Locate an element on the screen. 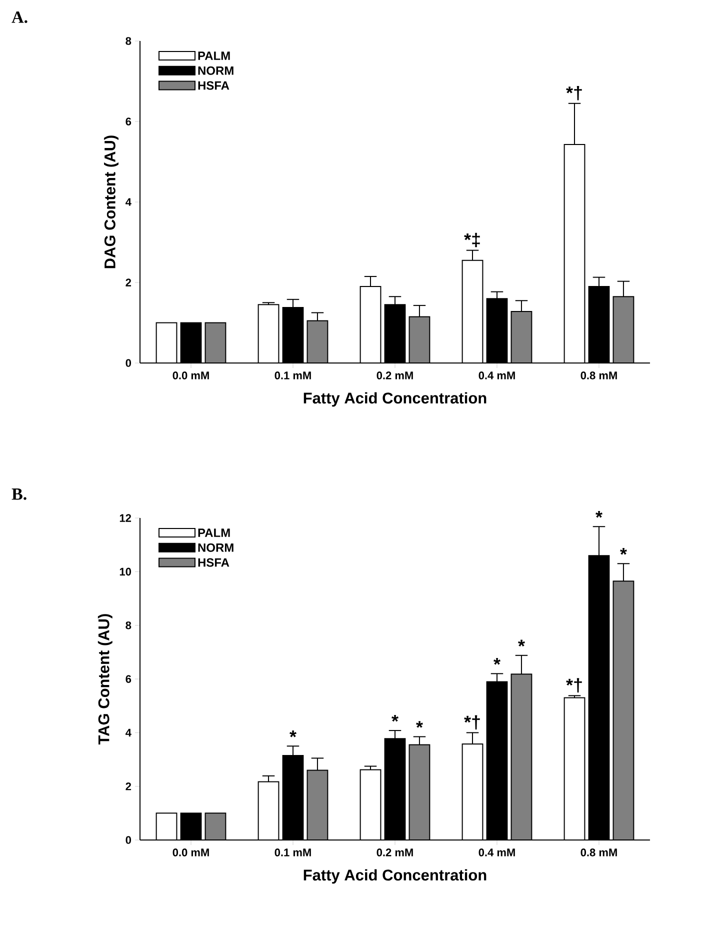 This screenshot has width=701, height=938. data-label: *‡ is located at coordinates (472, 240).